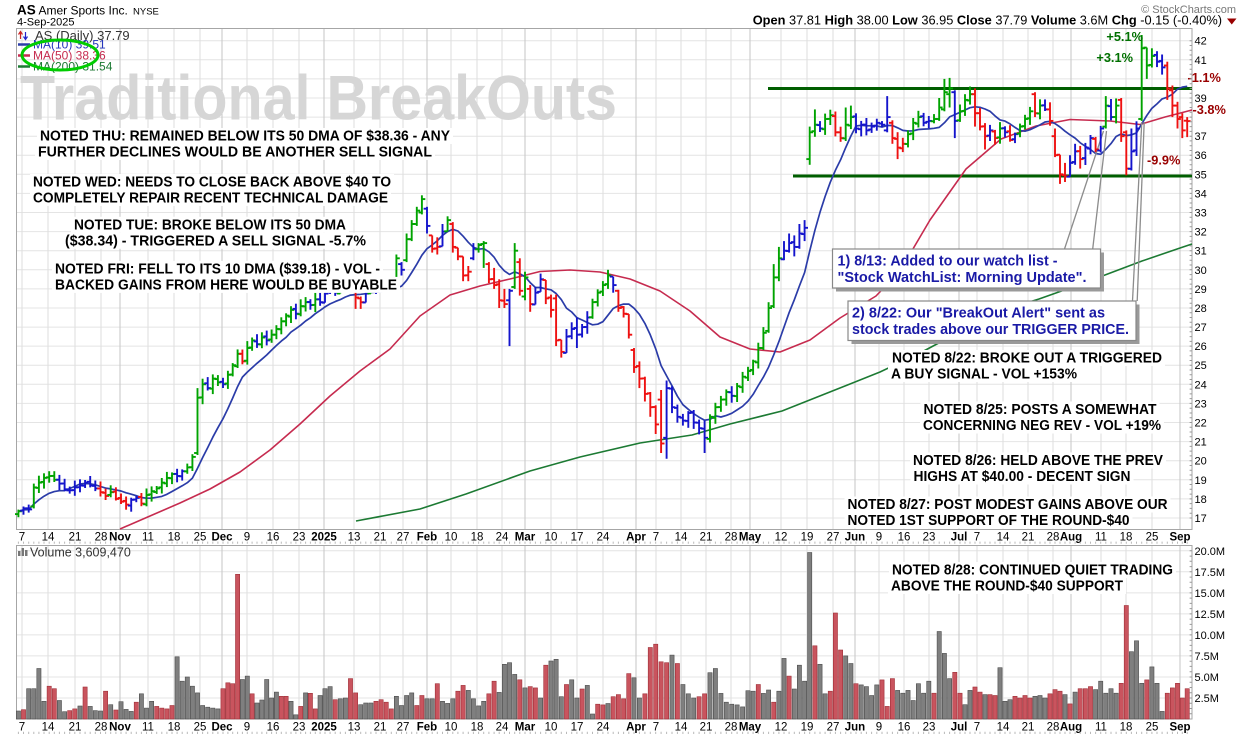 Image resolution: width=1240 pixels, height=737 pixels. I want to click on svg-text: Nov, so click(120, 538).